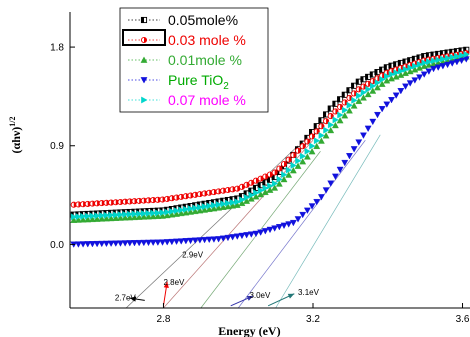 This screenshot has width=470, height=337. Describe the element at coordinates (260, 295) in the screenshot. I see `gap-label: 3.0eV` at that location.